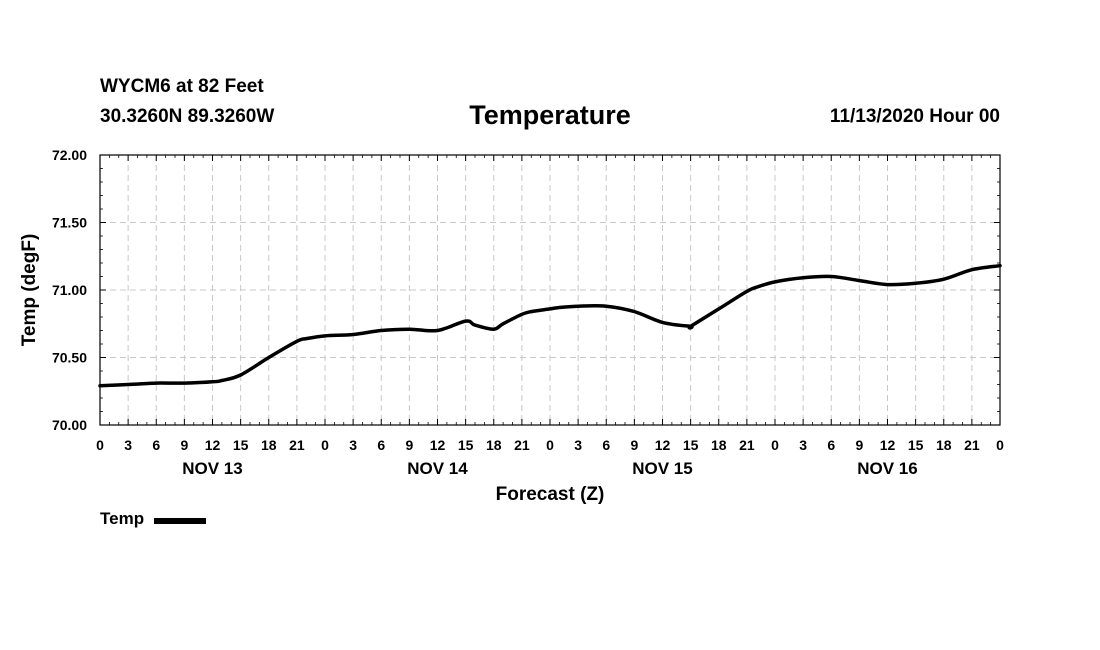 The image size is (1100, 650). I want to click on legend-label: Temp, so click(122, 518).